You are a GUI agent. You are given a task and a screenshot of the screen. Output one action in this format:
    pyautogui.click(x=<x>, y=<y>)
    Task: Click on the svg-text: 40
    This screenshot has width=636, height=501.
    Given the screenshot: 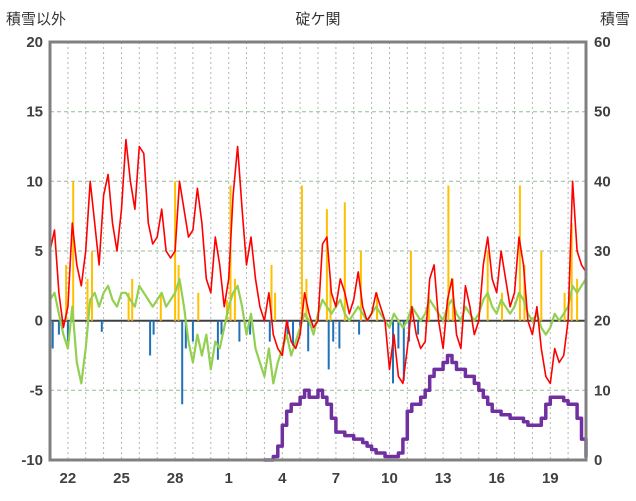 What is the action you would take?
    pyautogui.click(x=602, y=181)
    